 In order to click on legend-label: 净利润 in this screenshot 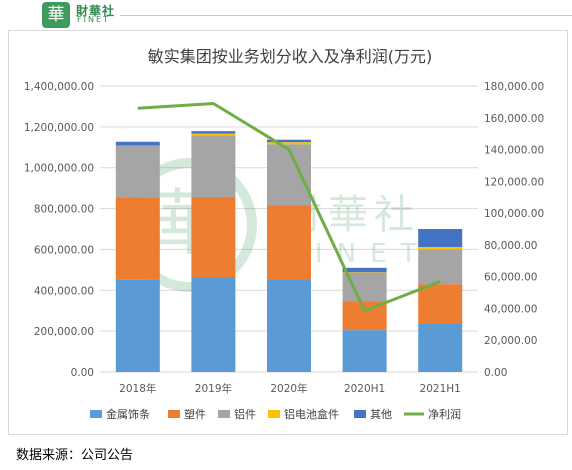, I will do `click(444, 414)`.